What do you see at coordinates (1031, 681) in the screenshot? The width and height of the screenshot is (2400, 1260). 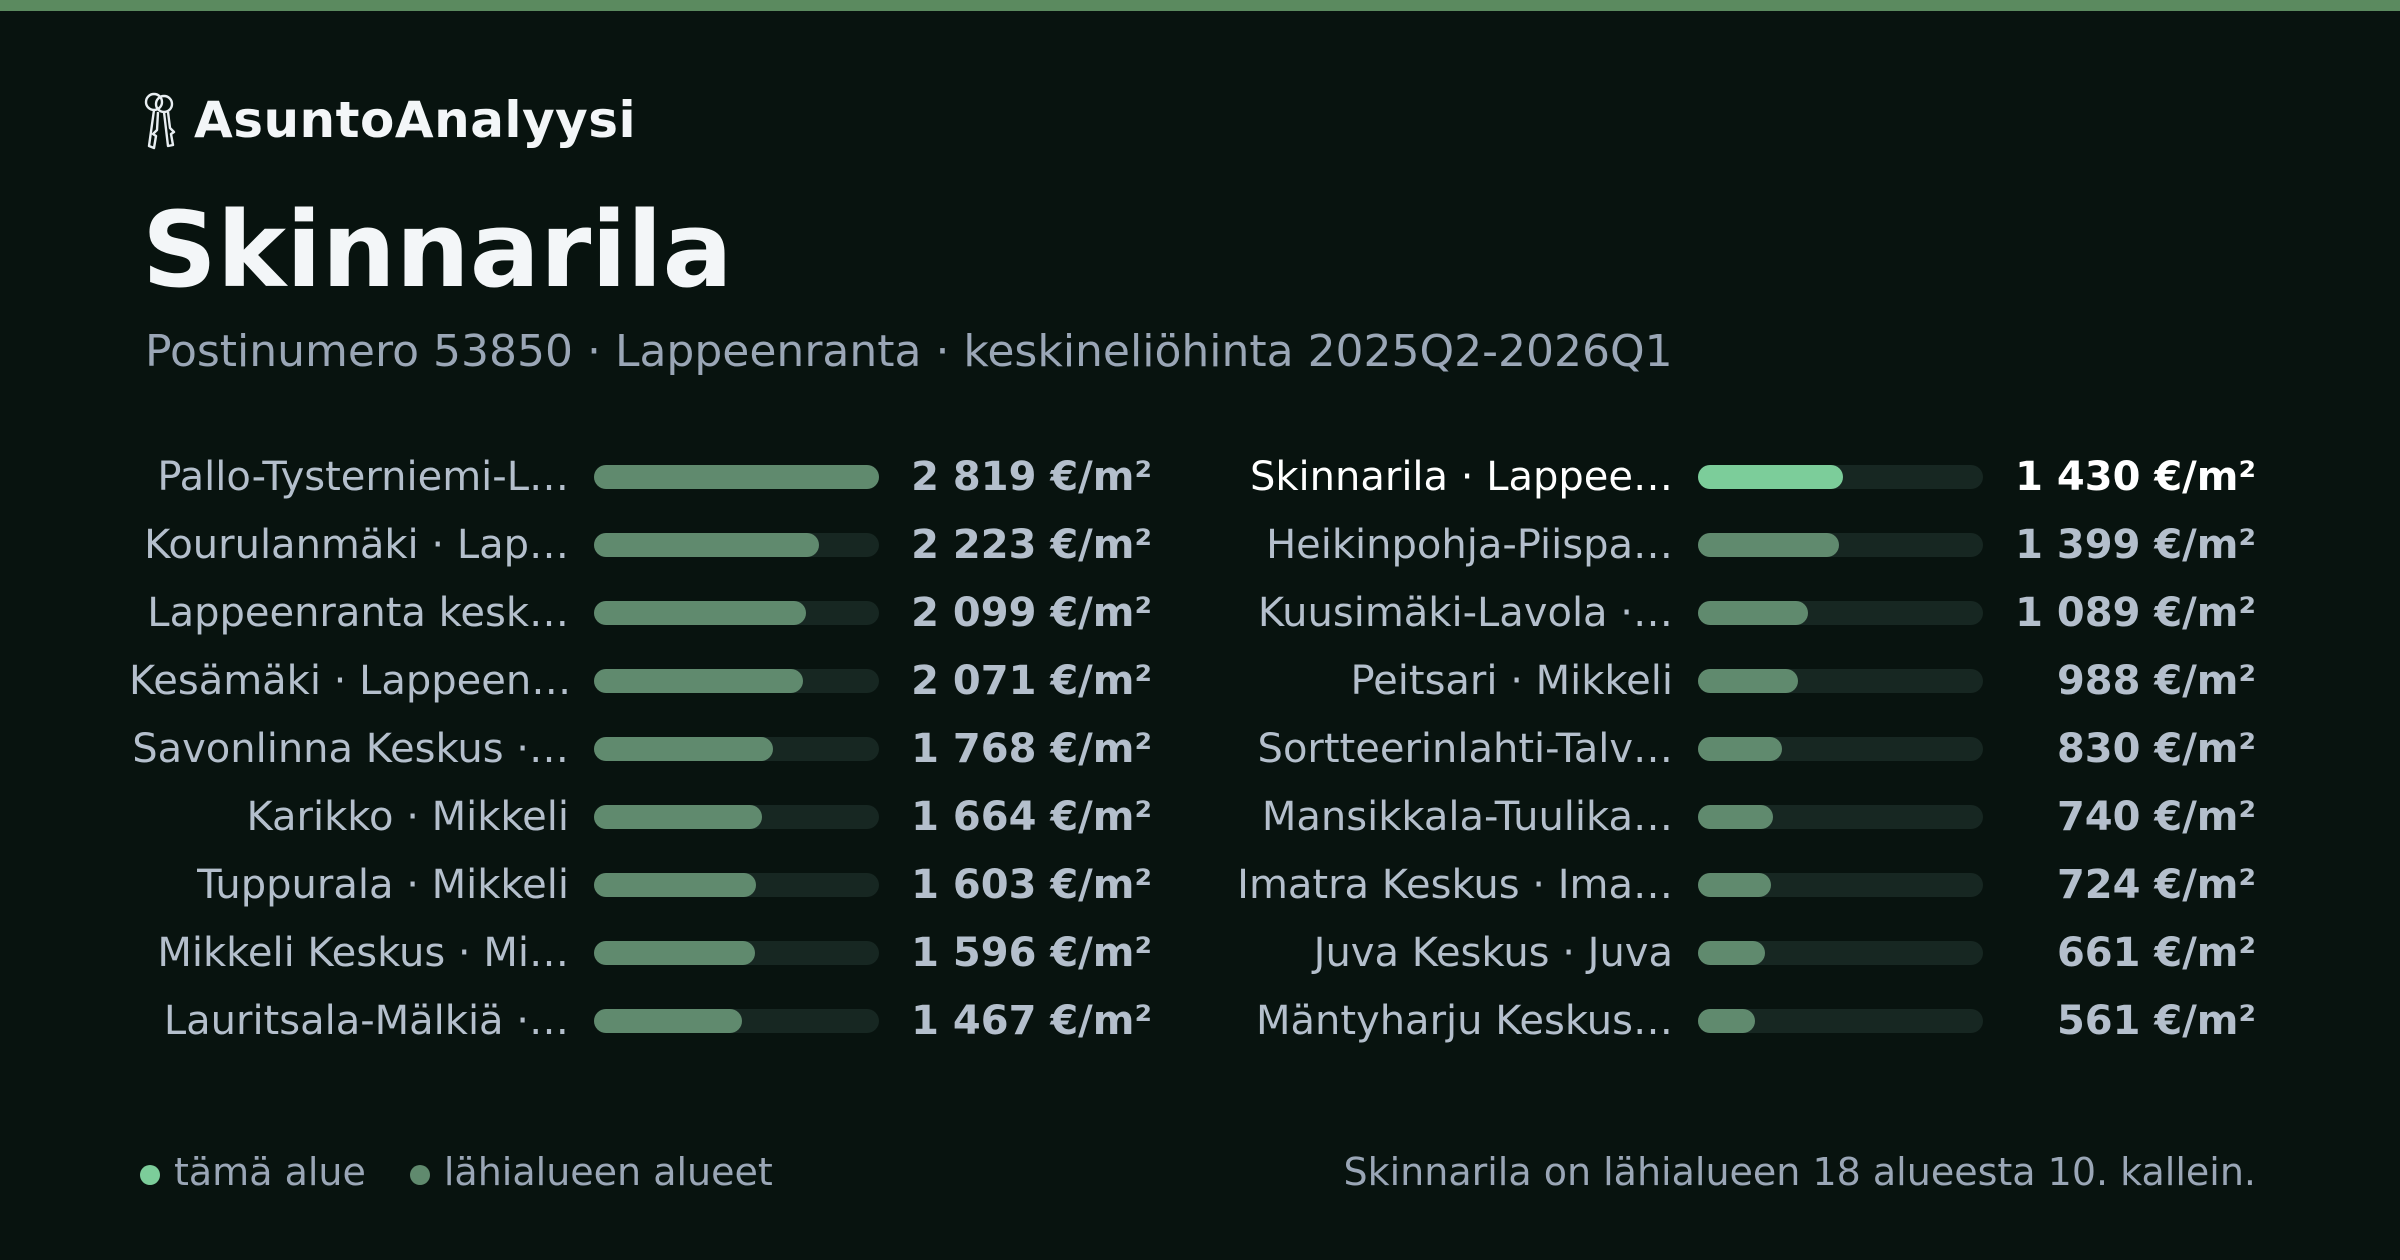 I see `bar-value-label: 2 071 €/m²` at bounding box center [1031, 681].